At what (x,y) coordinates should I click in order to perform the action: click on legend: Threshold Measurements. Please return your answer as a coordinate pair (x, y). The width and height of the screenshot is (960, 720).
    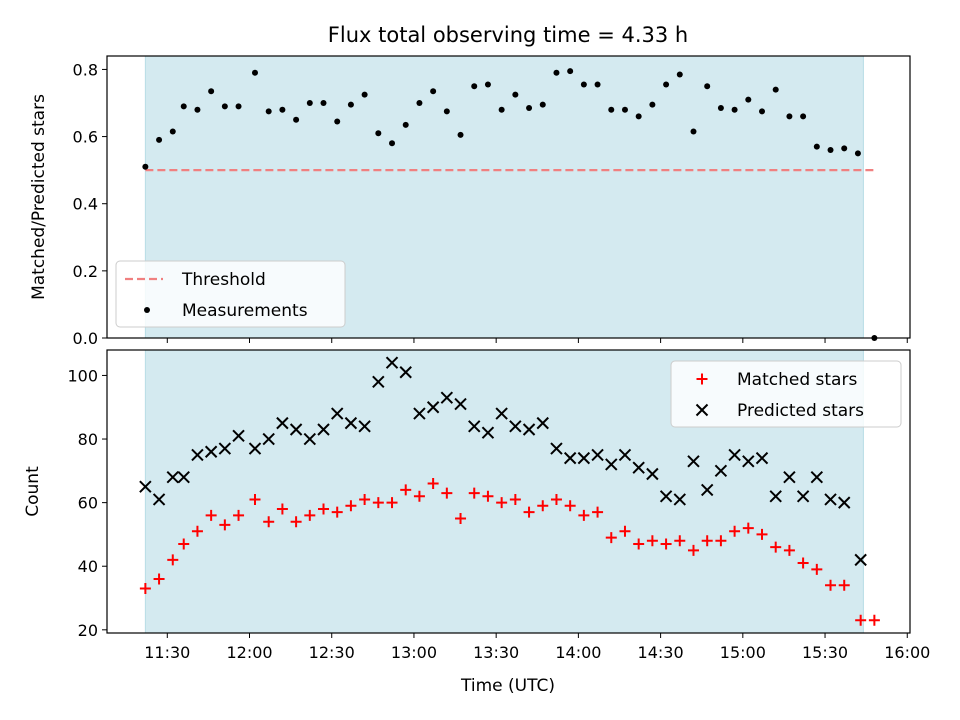
    Looking at the image, I should click on (230, 294).